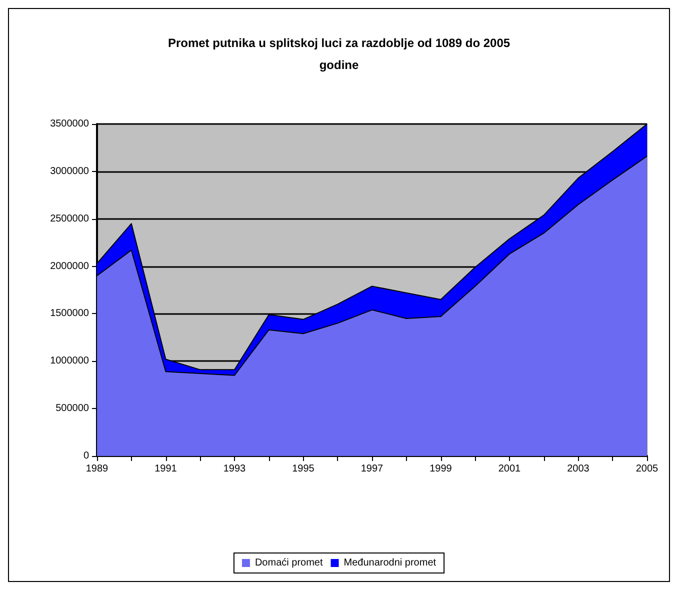 Image resolution: width=683 pixels, height=593 pixels. I want to click on x-tick-label: 1989, so click(97, 469).